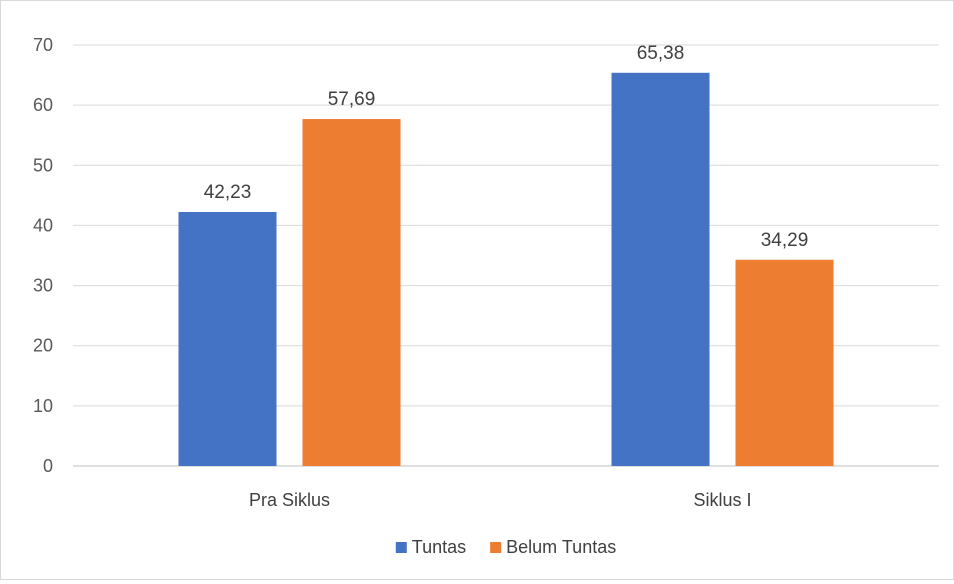  I want to click on legend-label: Belum Tuntas, so click(561, 547).